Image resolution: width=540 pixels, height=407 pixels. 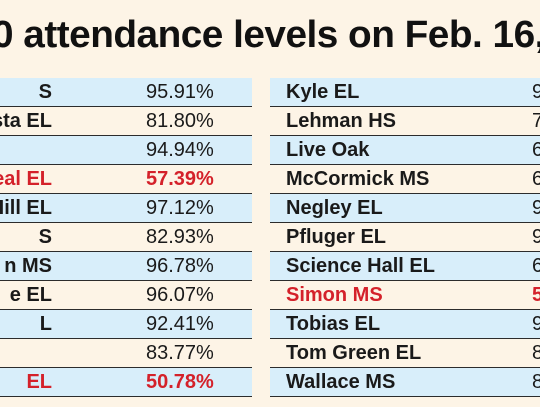 What do you see at coordinates (26, 121) in the screenshot?
I see `school-name: sta EL` at bounding box center [26, 121].